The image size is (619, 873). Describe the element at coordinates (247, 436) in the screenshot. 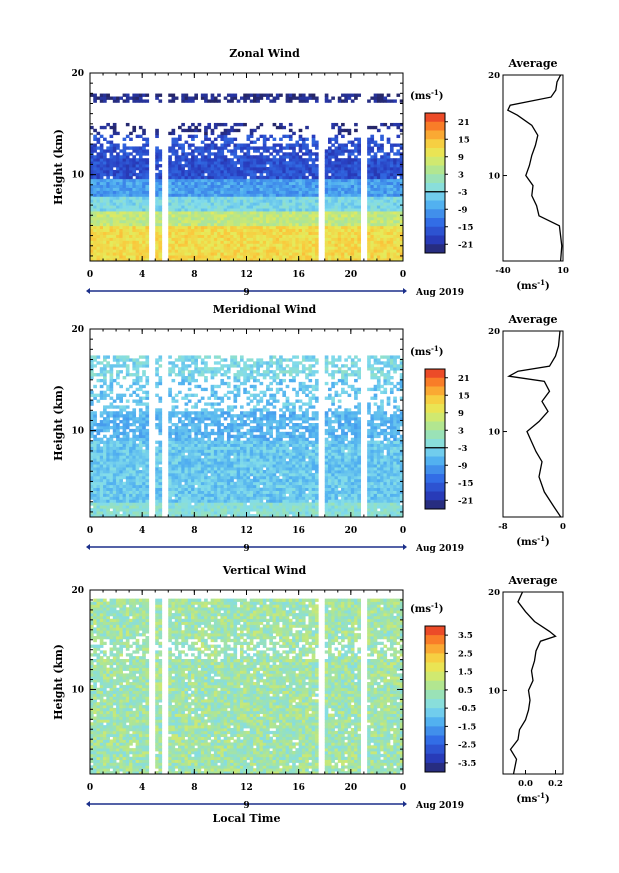

I see `heatmap` at that location.